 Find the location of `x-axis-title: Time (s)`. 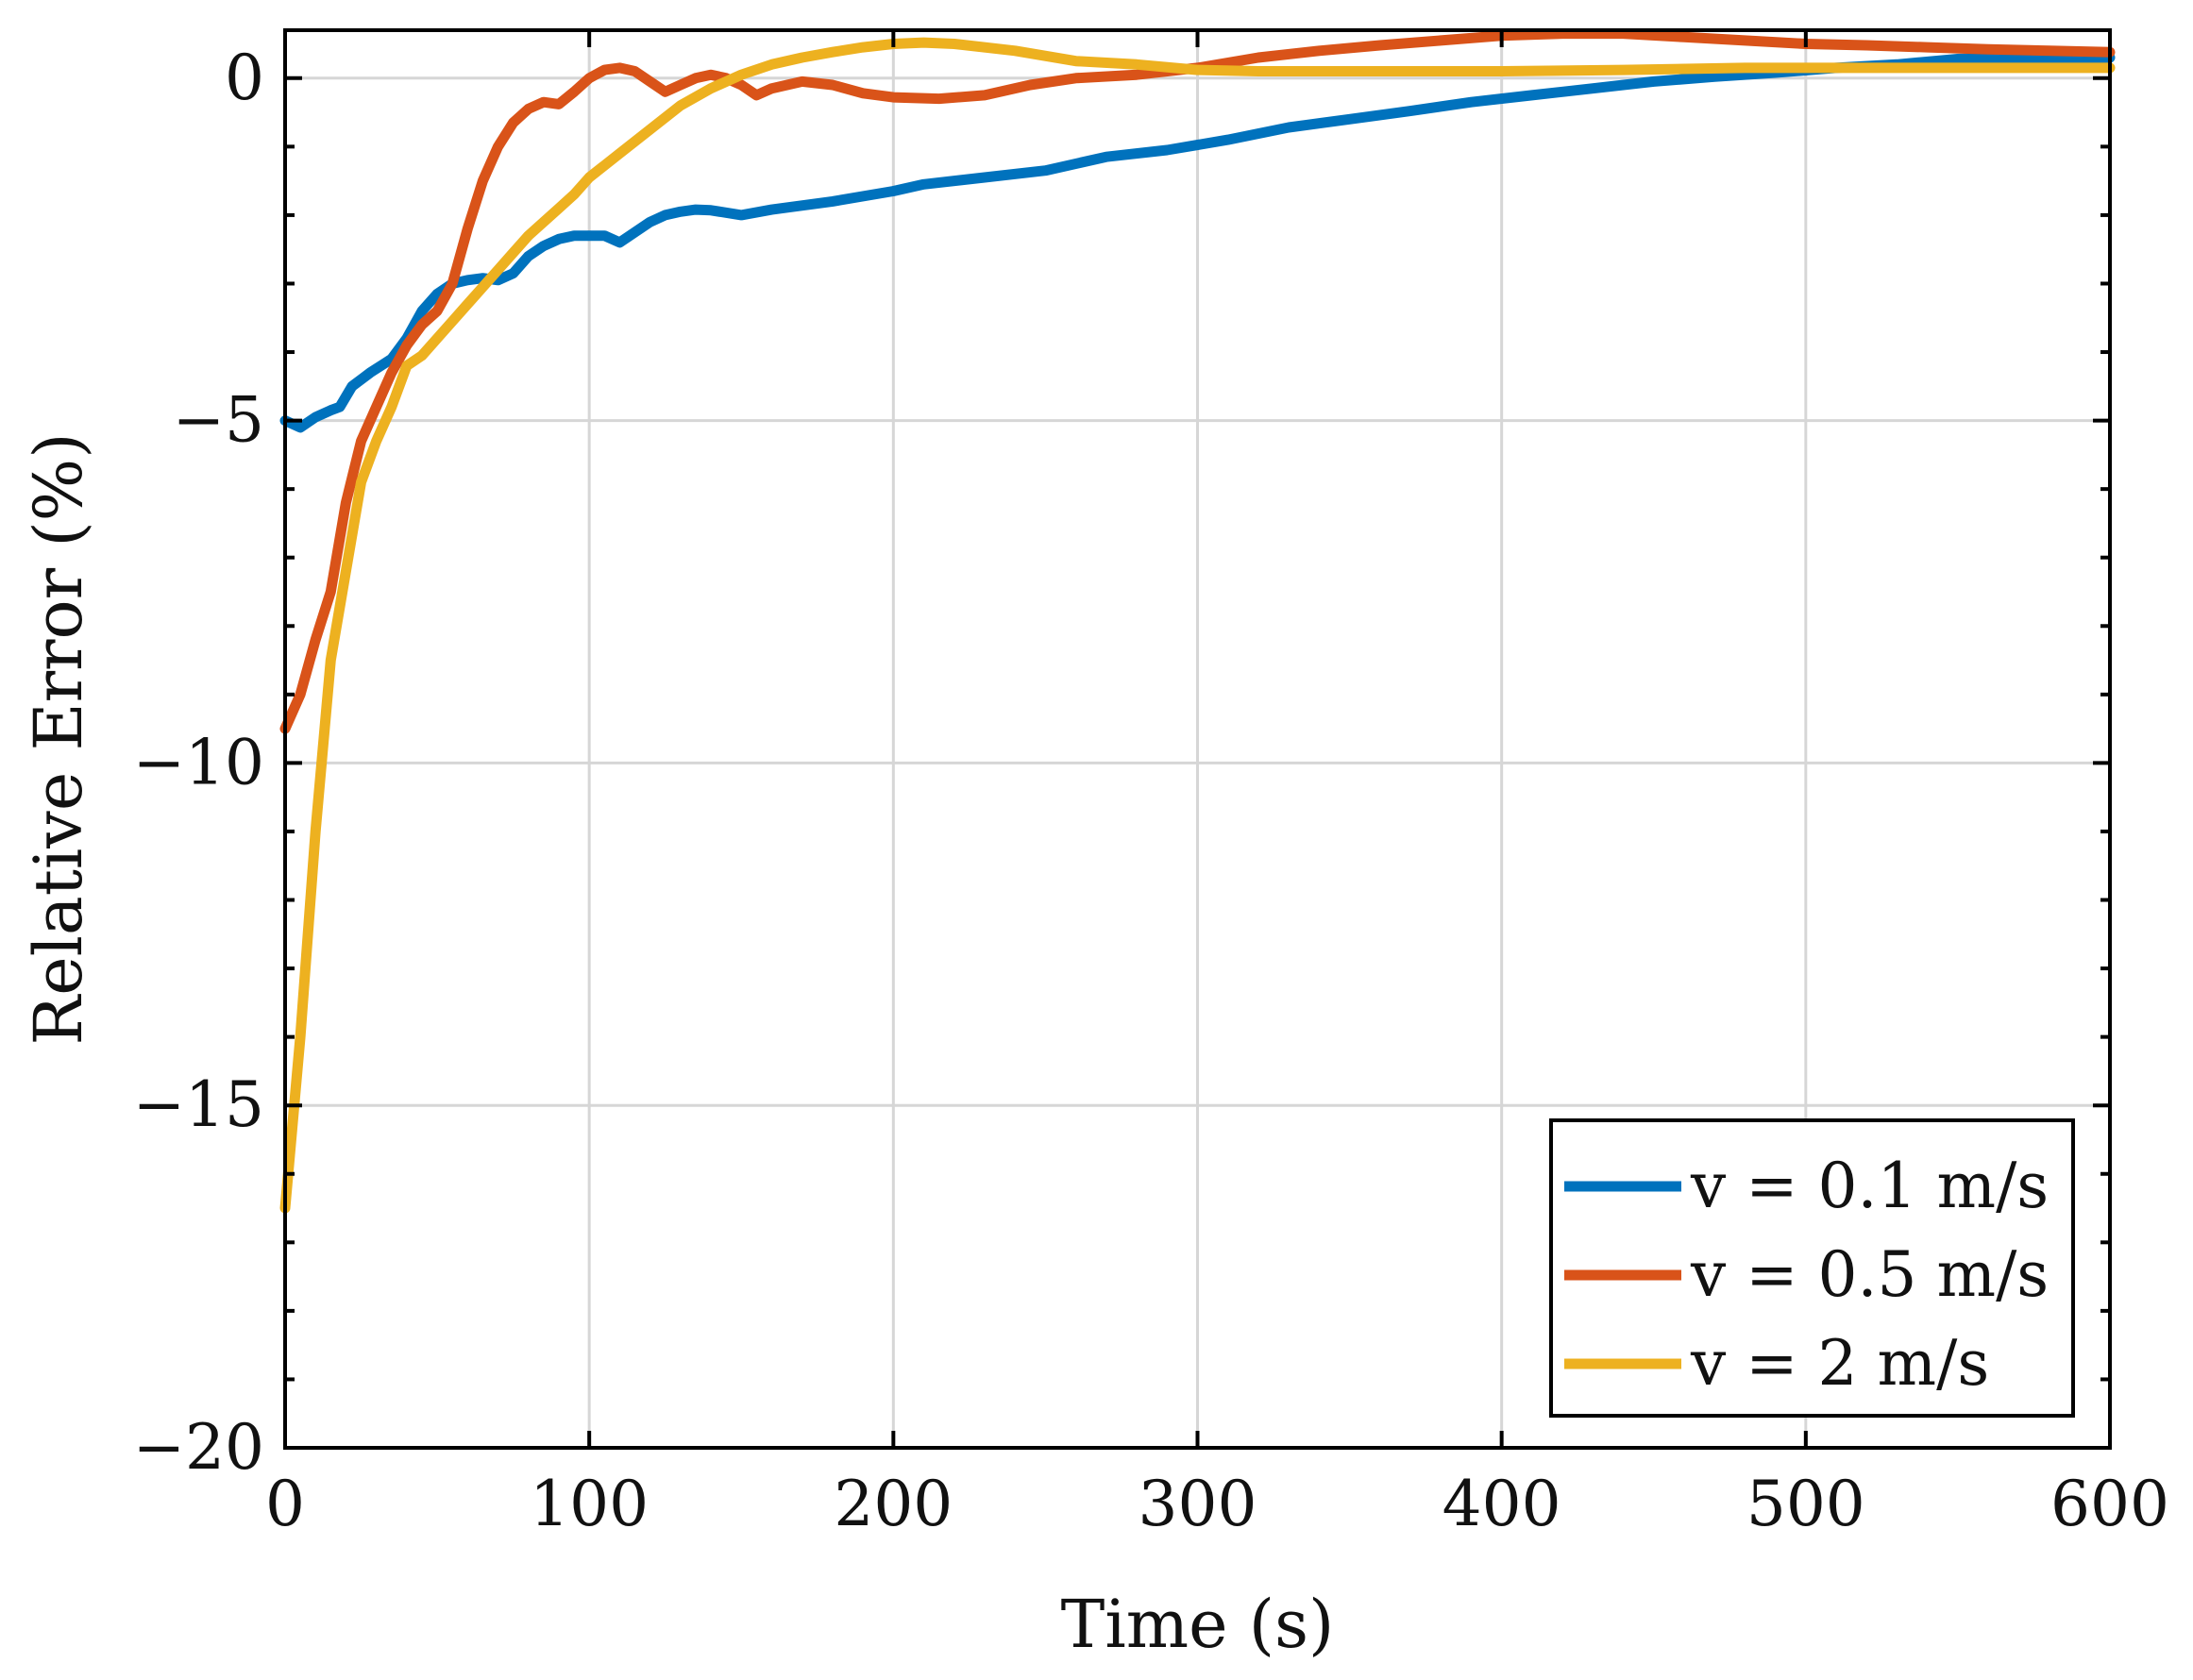

x-axis-title: Time (s) is located at coordinates (1198, 1624).